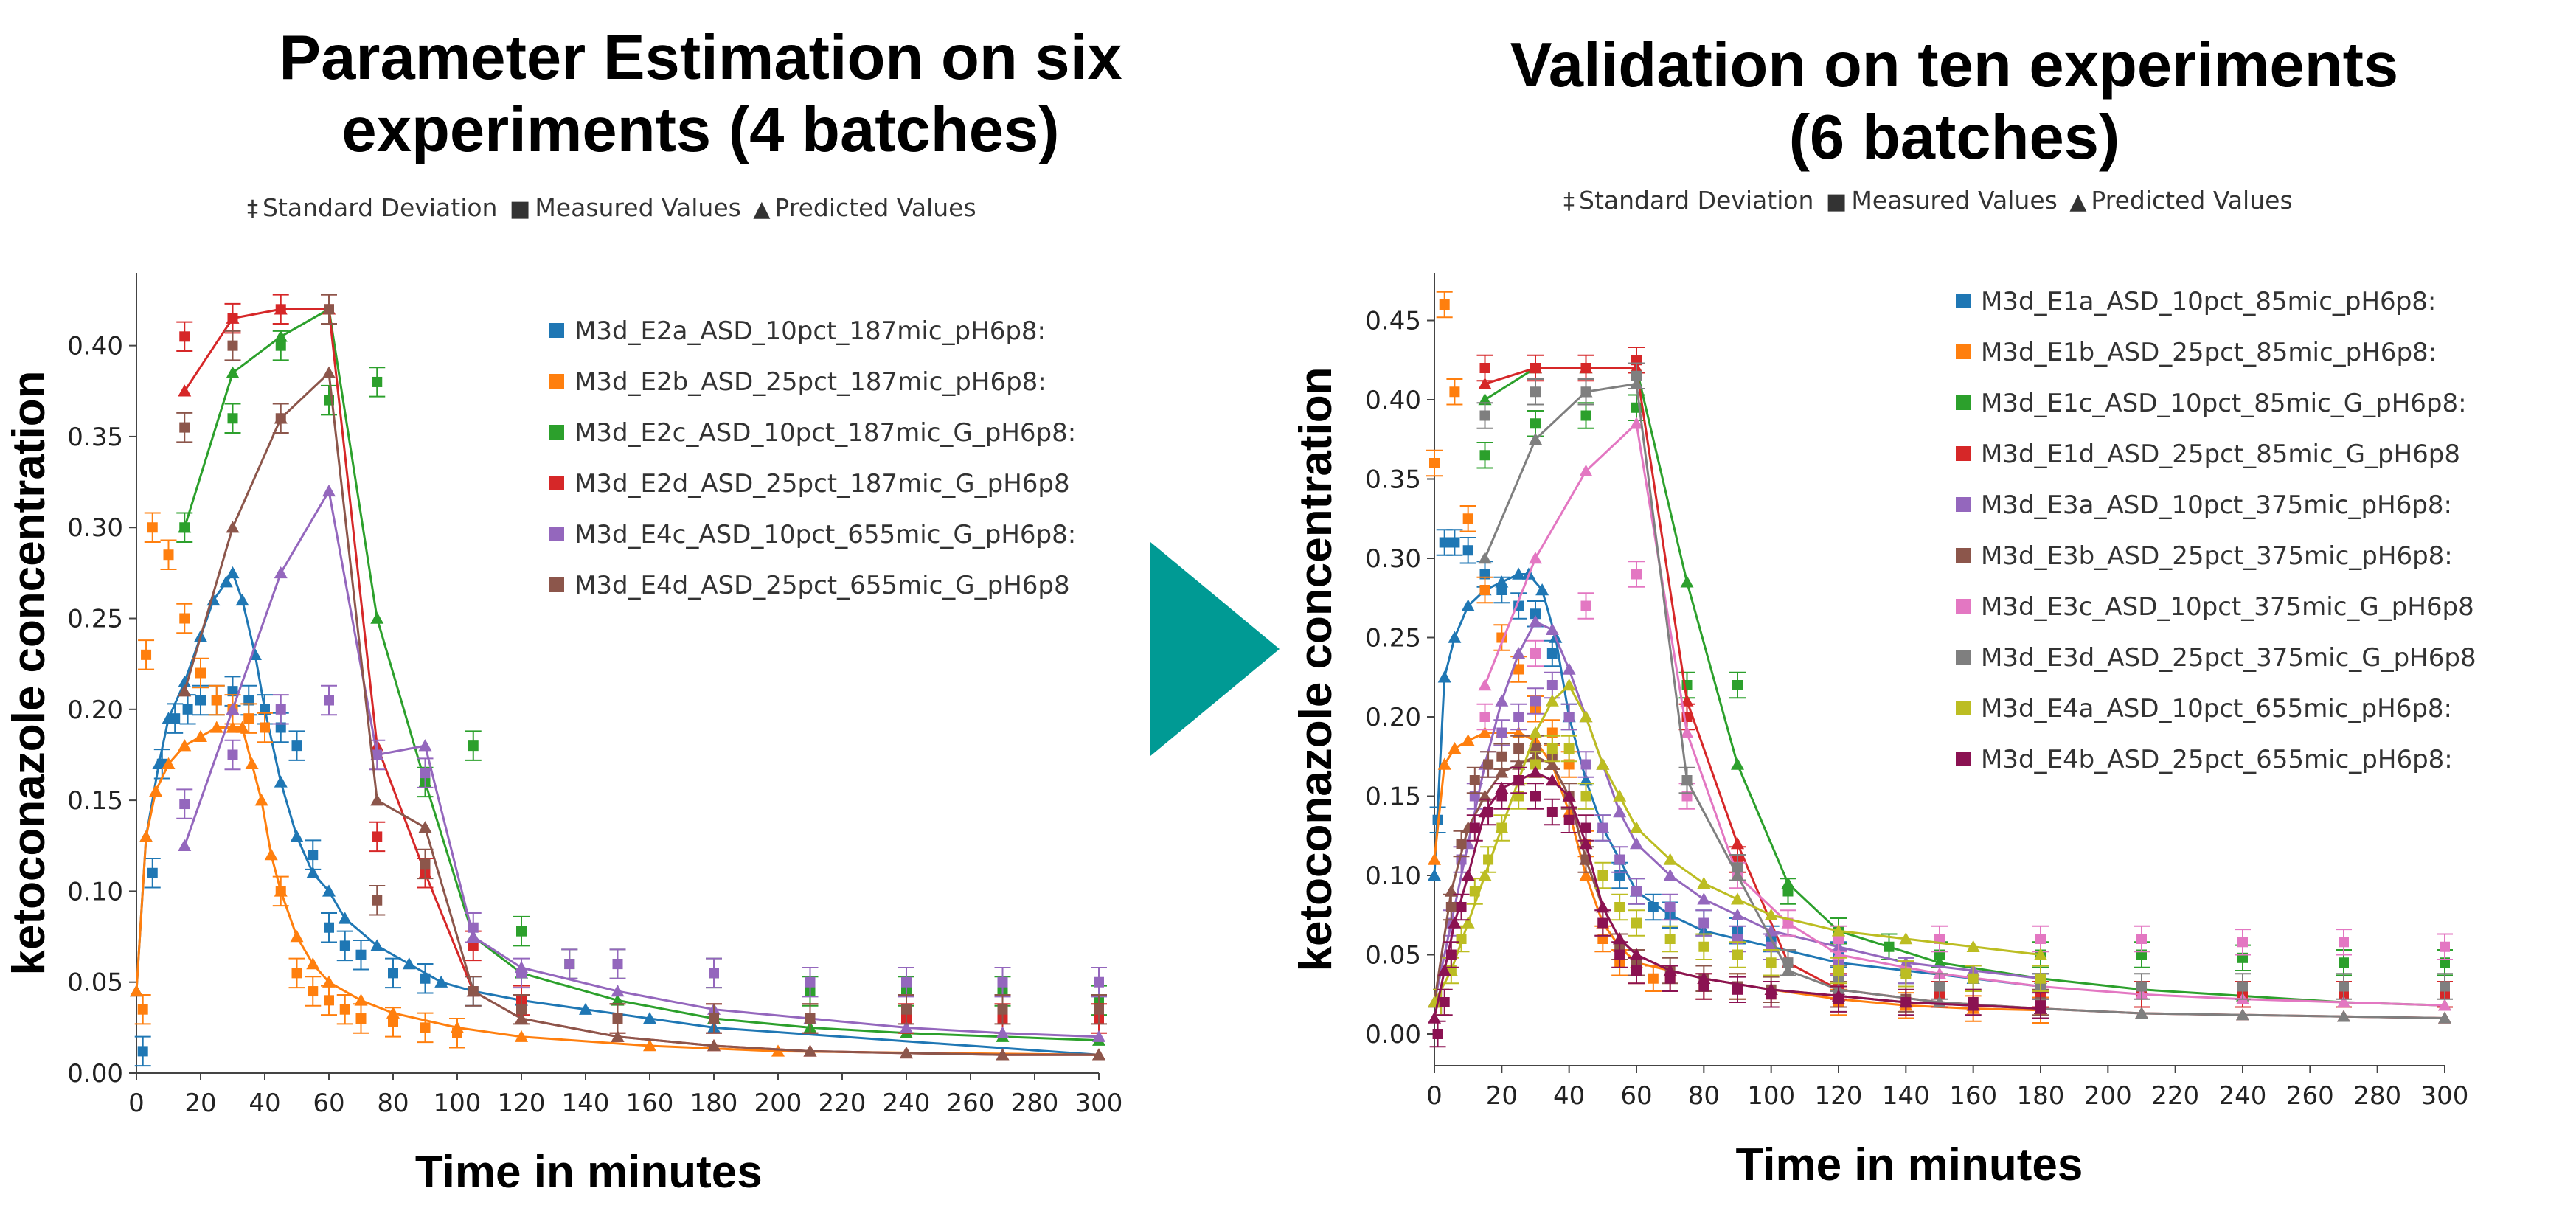 The height and width of the screenshot is (1211, 2576). I want to click on square-icon: ■, so click(520, 209).